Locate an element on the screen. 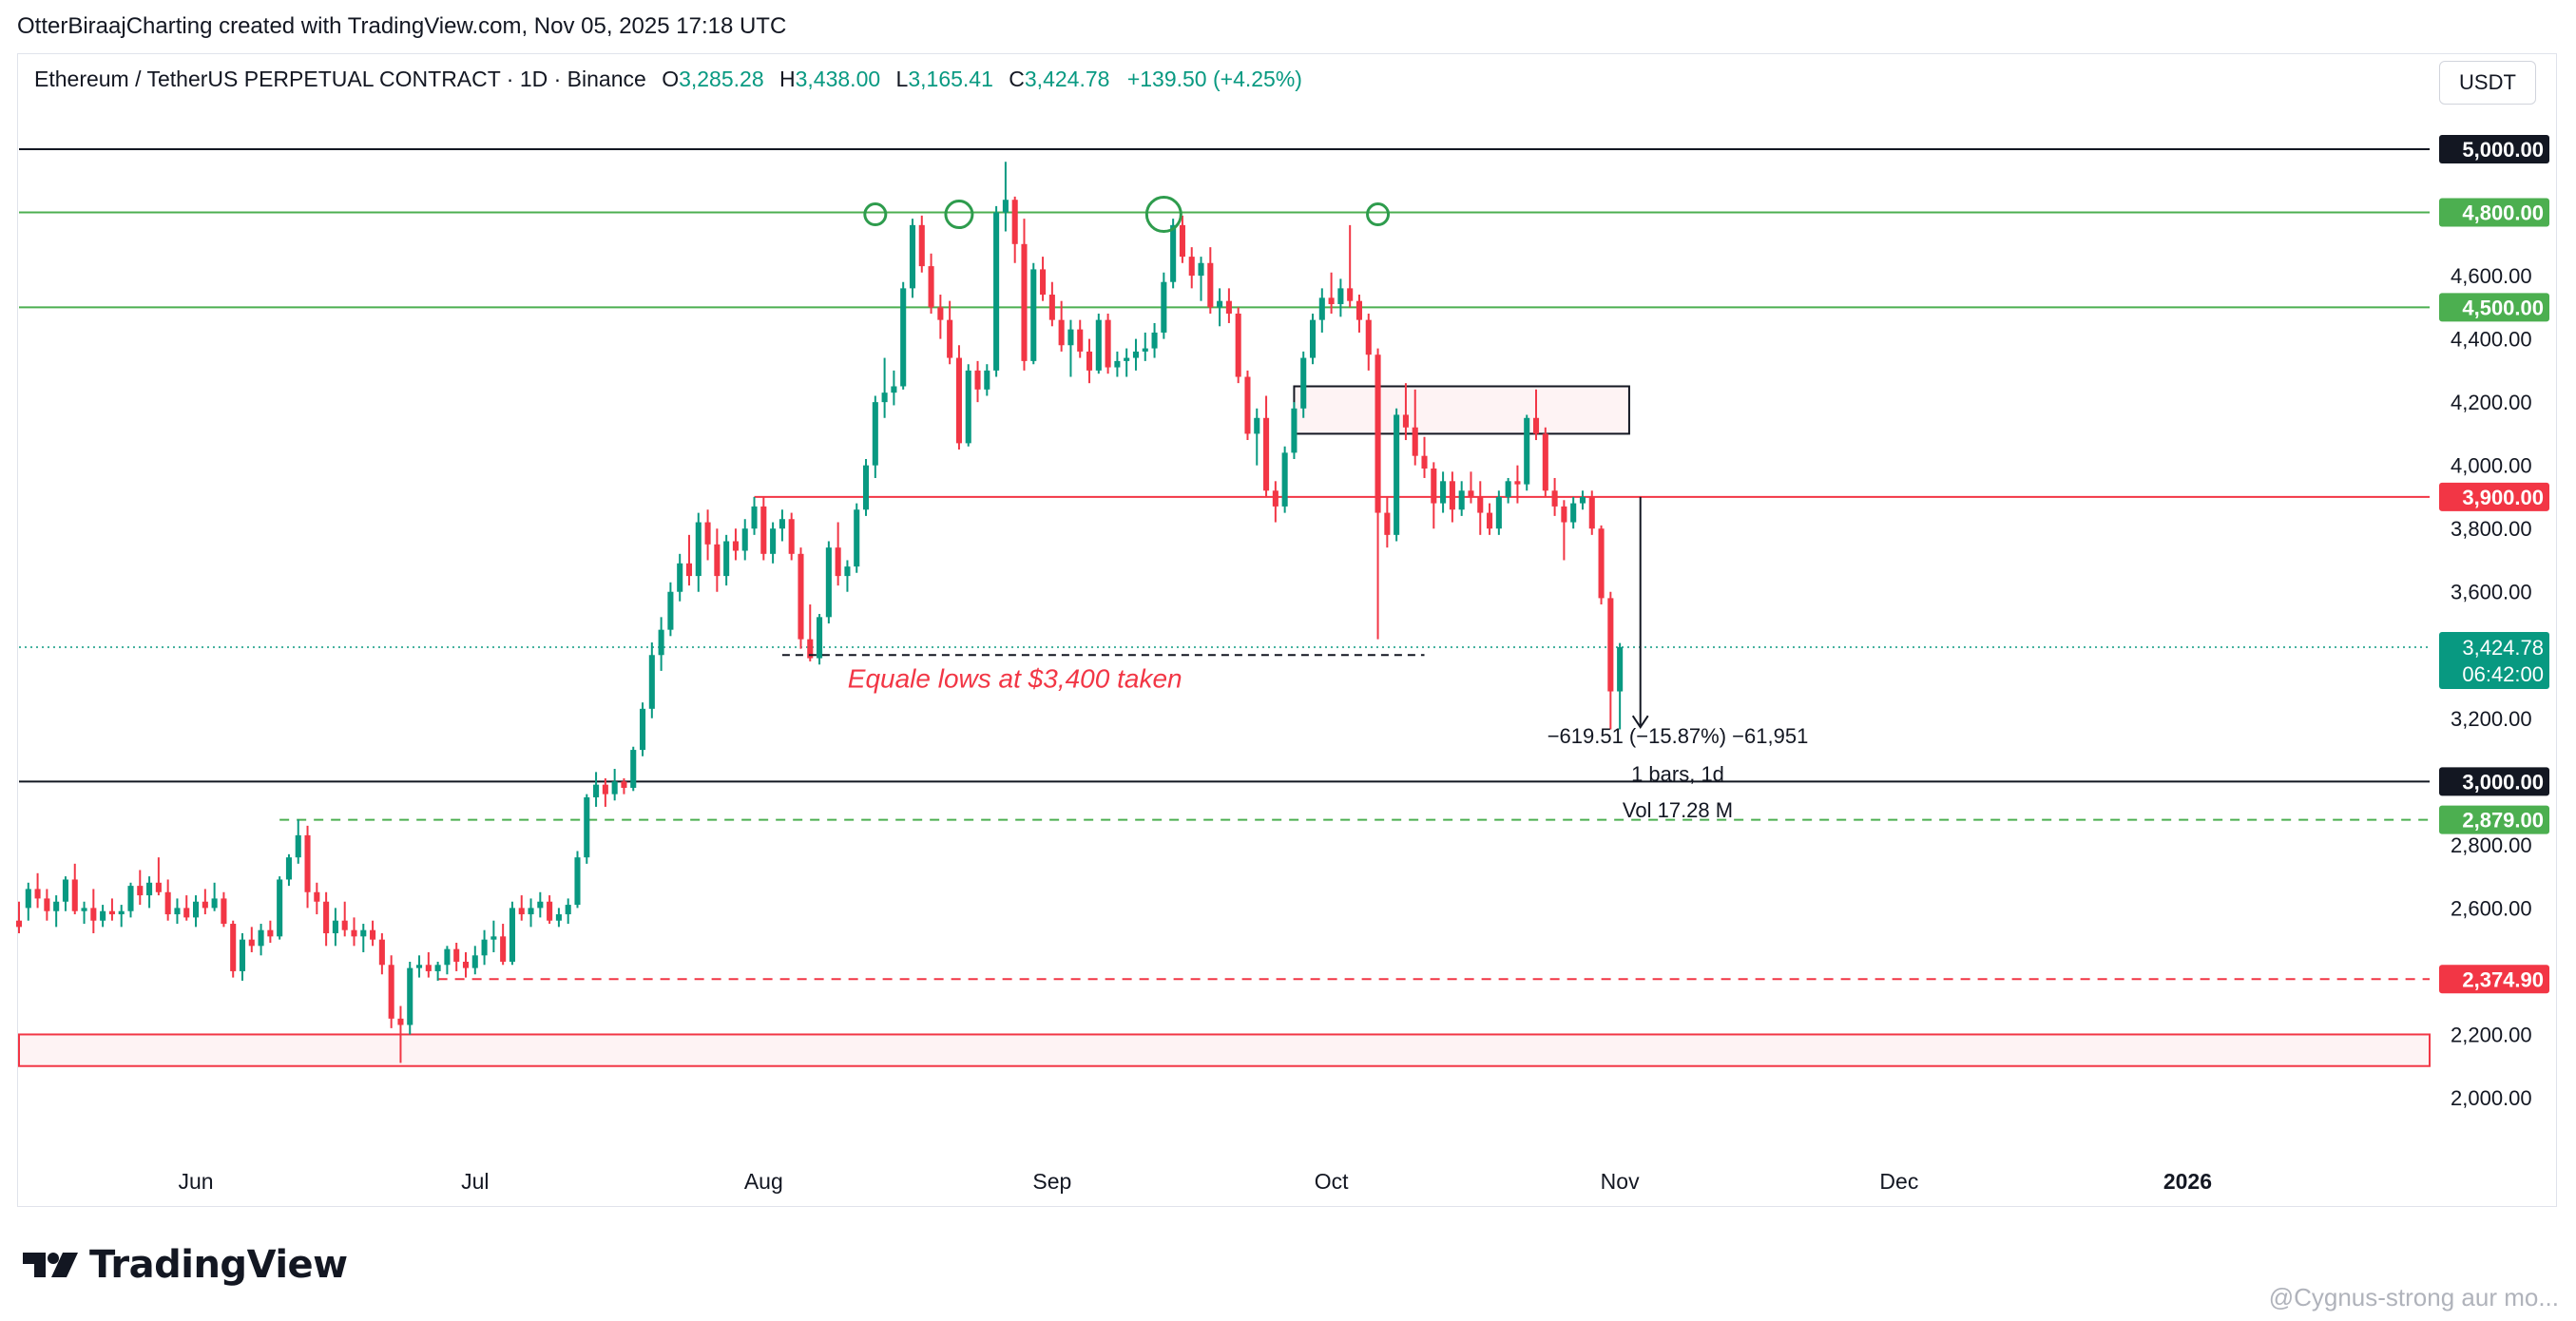 The image size is (2576, 1321). x-axis-tick-label: Oct is located at coordinates (1332, 1181).